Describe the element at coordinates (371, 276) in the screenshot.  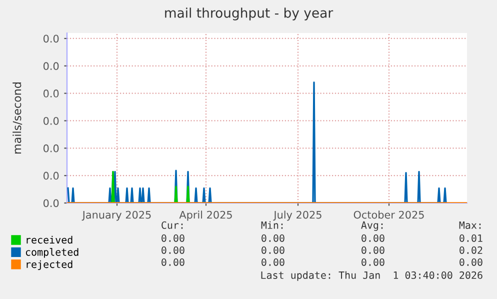
I see `text: Last update: Thu Jan 1 03:40:00 2026` at that location.